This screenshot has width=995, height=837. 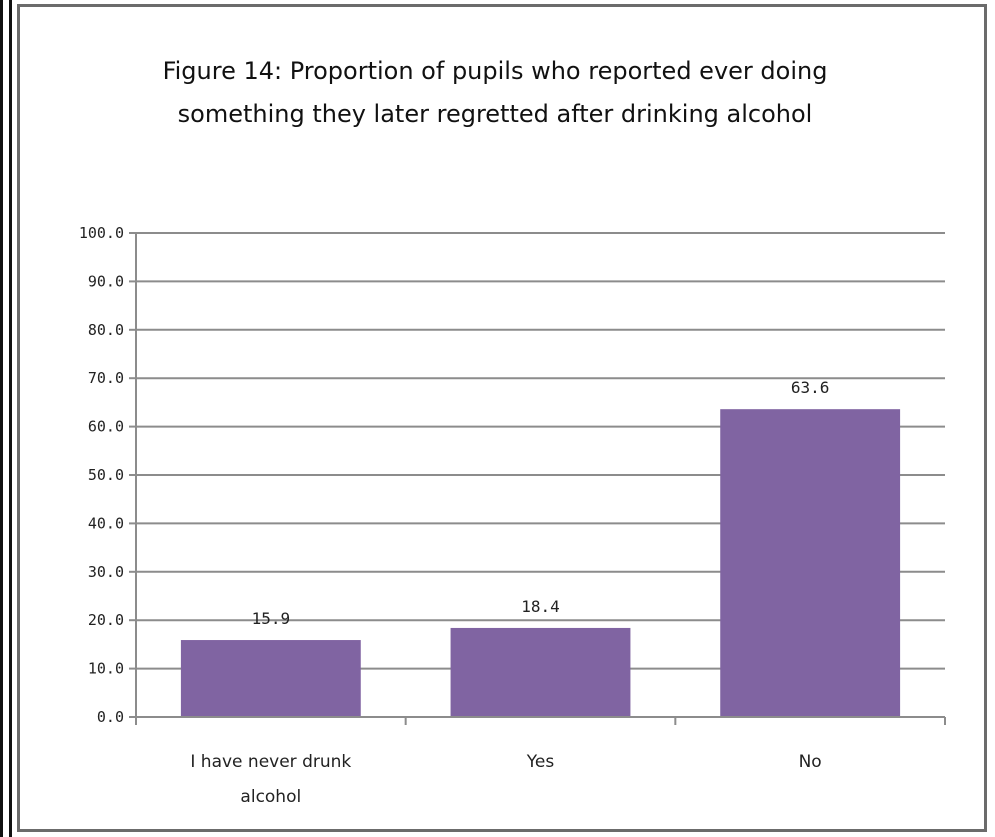 What do you see at coordinates (106, 669) in the screenshot?
I see `y-tick-label: 10.0` at bounding box center [106, 669].